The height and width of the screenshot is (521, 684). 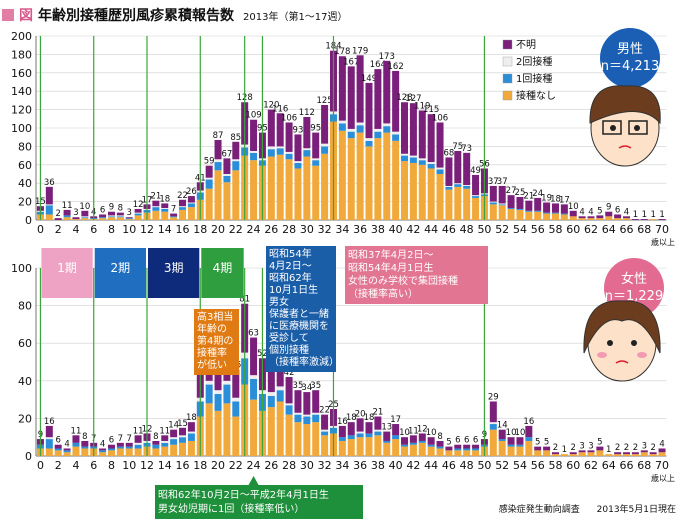 I want to click on data-label: 37, so click(x=493, y=182).